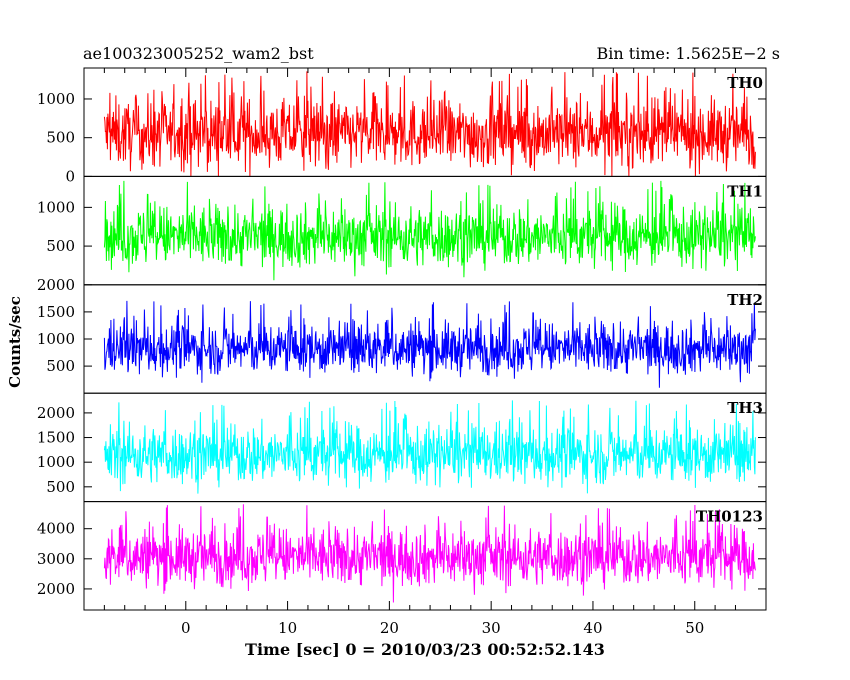 The image size is (850, 680). What do you see at coordinates (56, 559) in the screenshot?
I see `y-tick-label: 3000` at bounding box center [56, 559].